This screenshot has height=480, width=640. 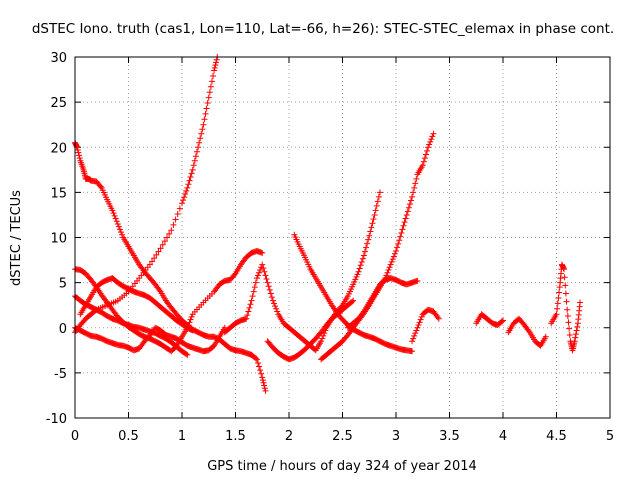 What do you see at coordinates (556, 436) in the screenshot?
I see `x-tick-label: 4.5` at bounding box center [556, 436].